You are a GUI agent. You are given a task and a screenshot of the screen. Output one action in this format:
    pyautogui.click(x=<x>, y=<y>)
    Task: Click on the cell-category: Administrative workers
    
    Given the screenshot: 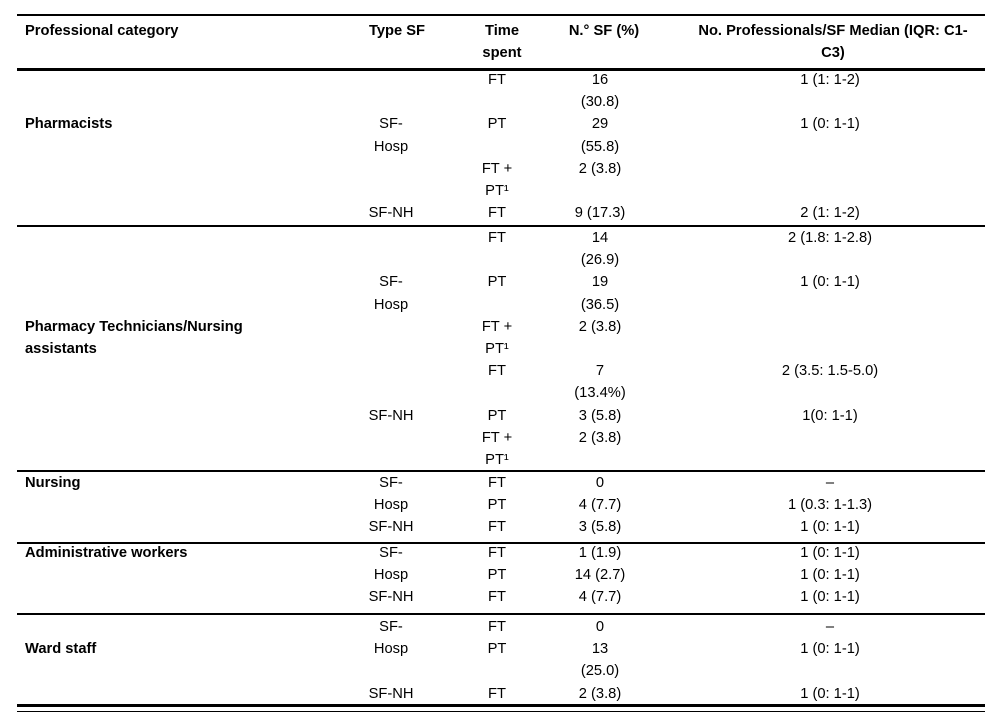 What is the action you would take?
    pyautogui.click(x=106, y=553)
    